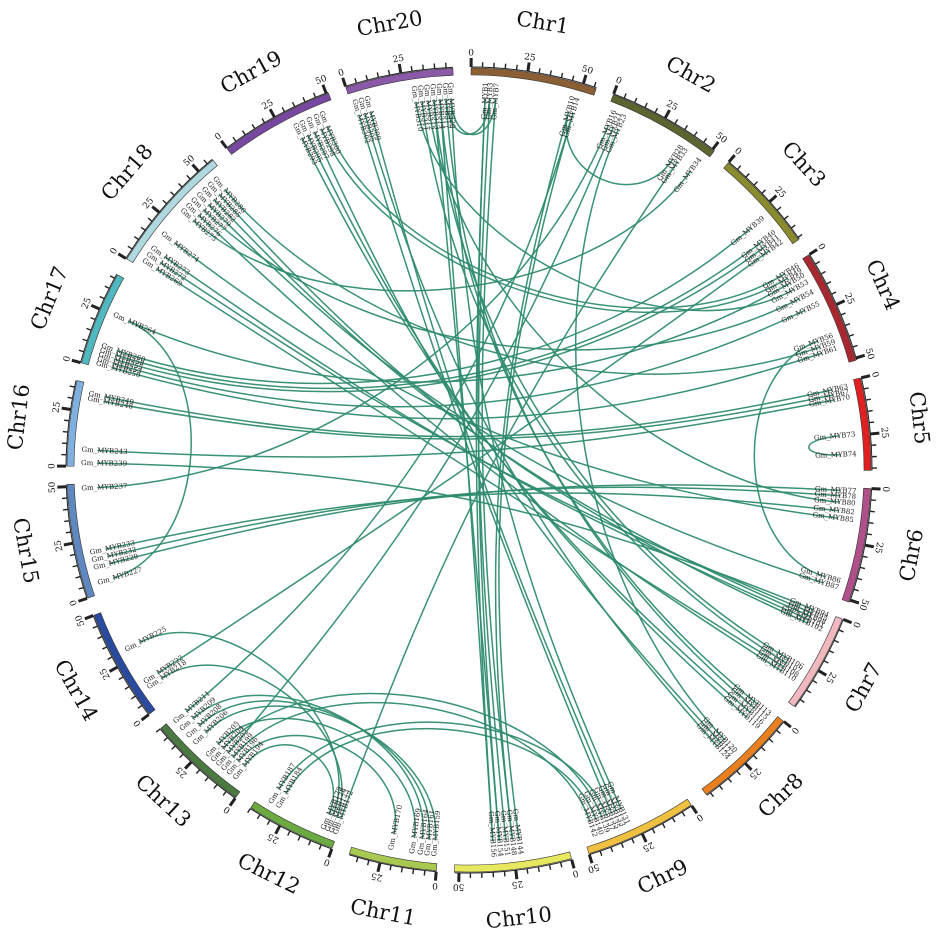 The width and height of the screenshot is (946, 938). I want to click on chromosome-label: Chr10, so click(519, 917).